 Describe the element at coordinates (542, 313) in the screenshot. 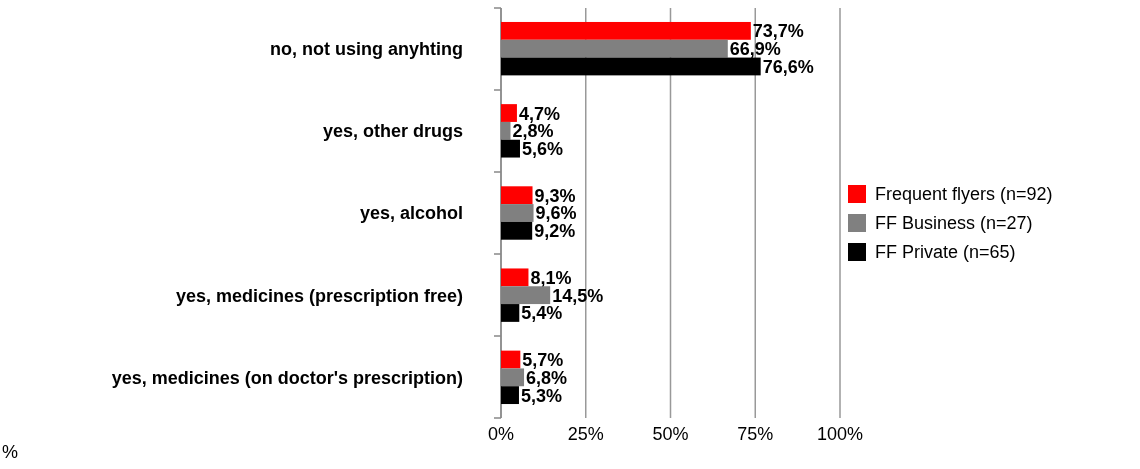

I see `data-label: 5,4%` at that location.